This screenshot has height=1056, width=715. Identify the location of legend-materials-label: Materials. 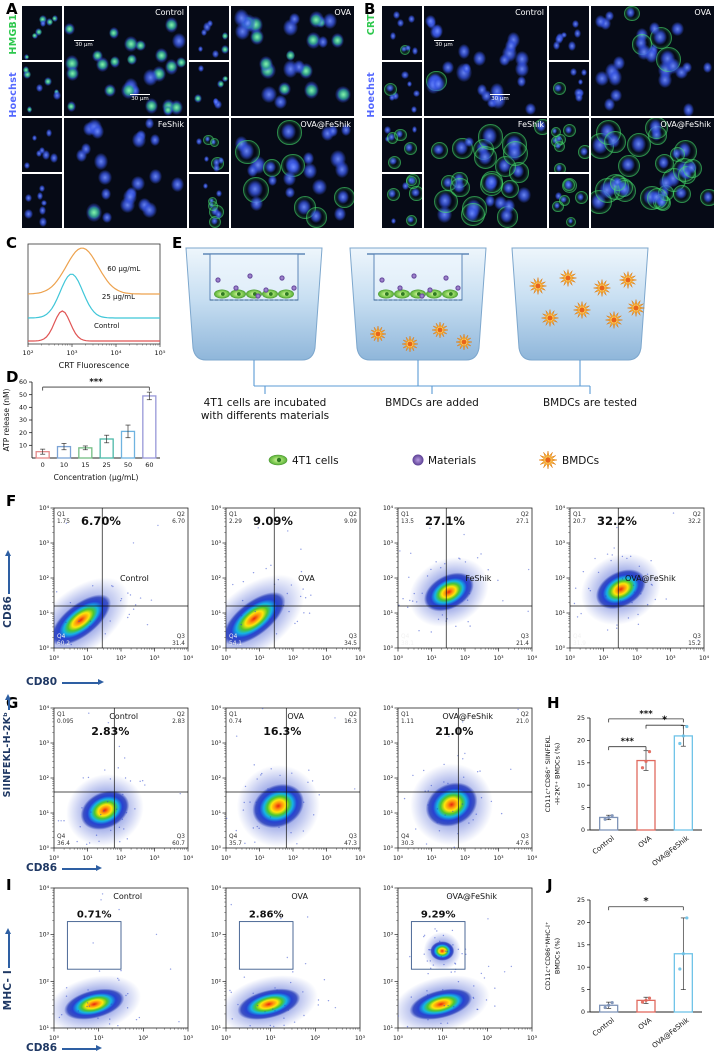
(452, 461).